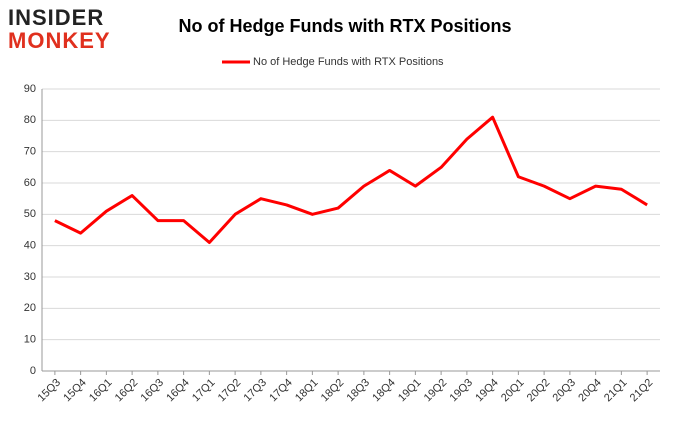  Describe the element at coordinates (333, 391) in the screenshot. I see `x-tick-label: 18Q2` at that location.